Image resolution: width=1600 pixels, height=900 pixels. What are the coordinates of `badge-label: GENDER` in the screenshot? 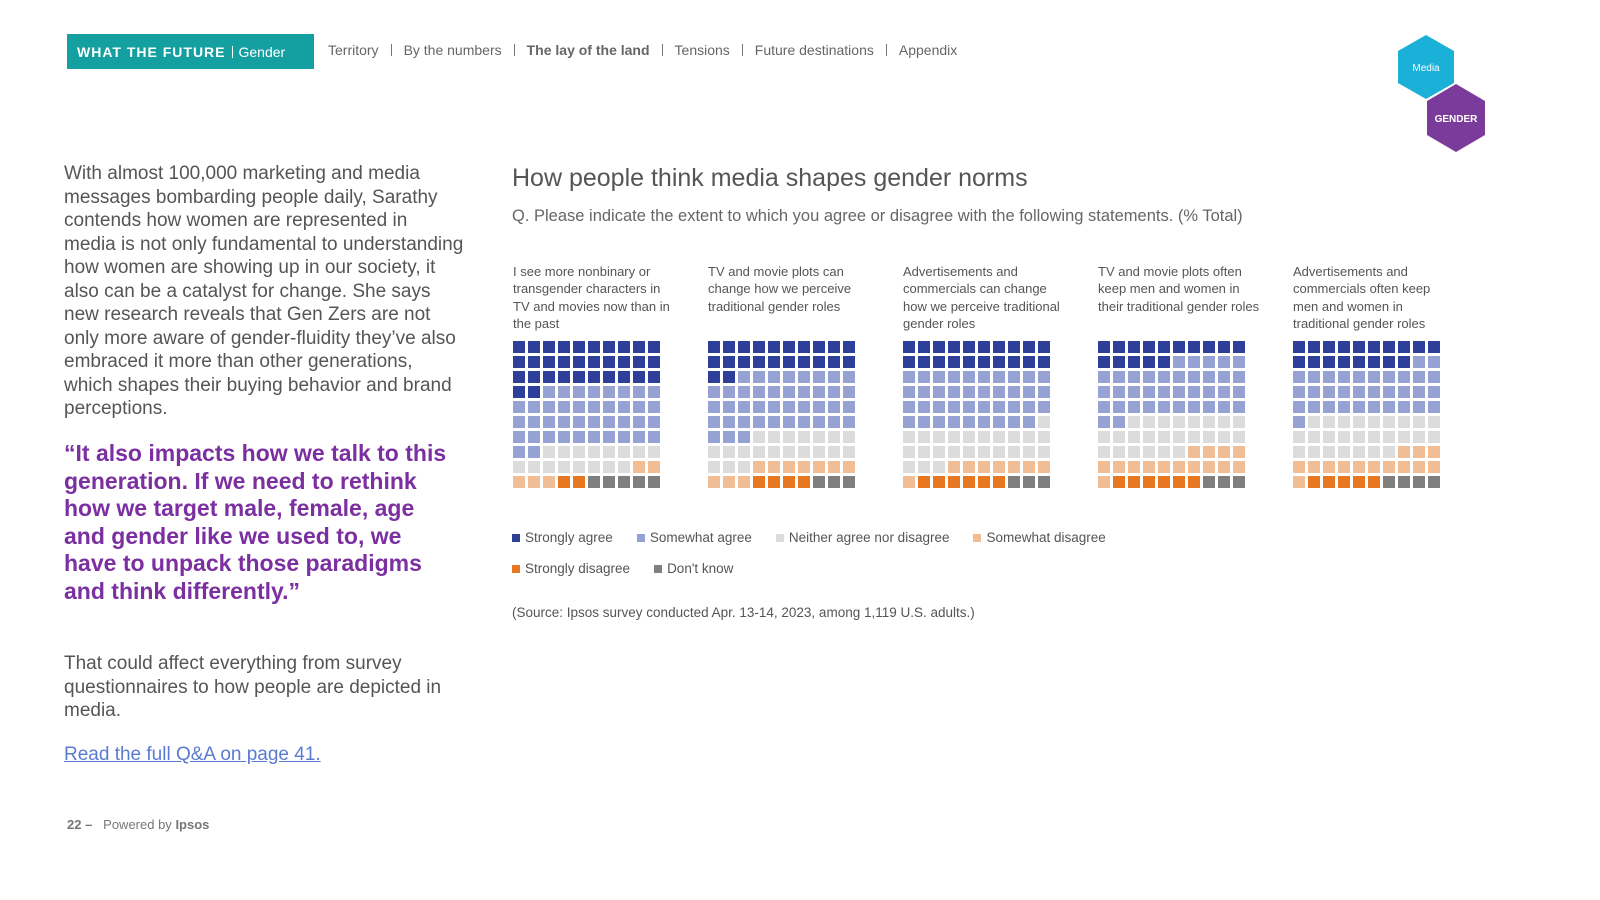 It's located at (1457, 119).